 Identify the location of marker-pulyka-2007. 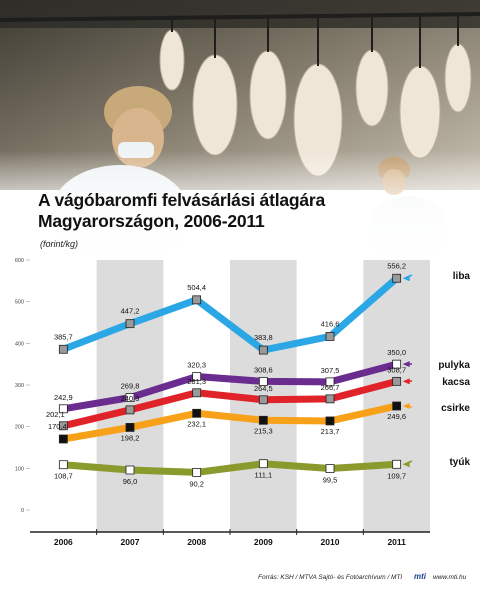
(130, 397).